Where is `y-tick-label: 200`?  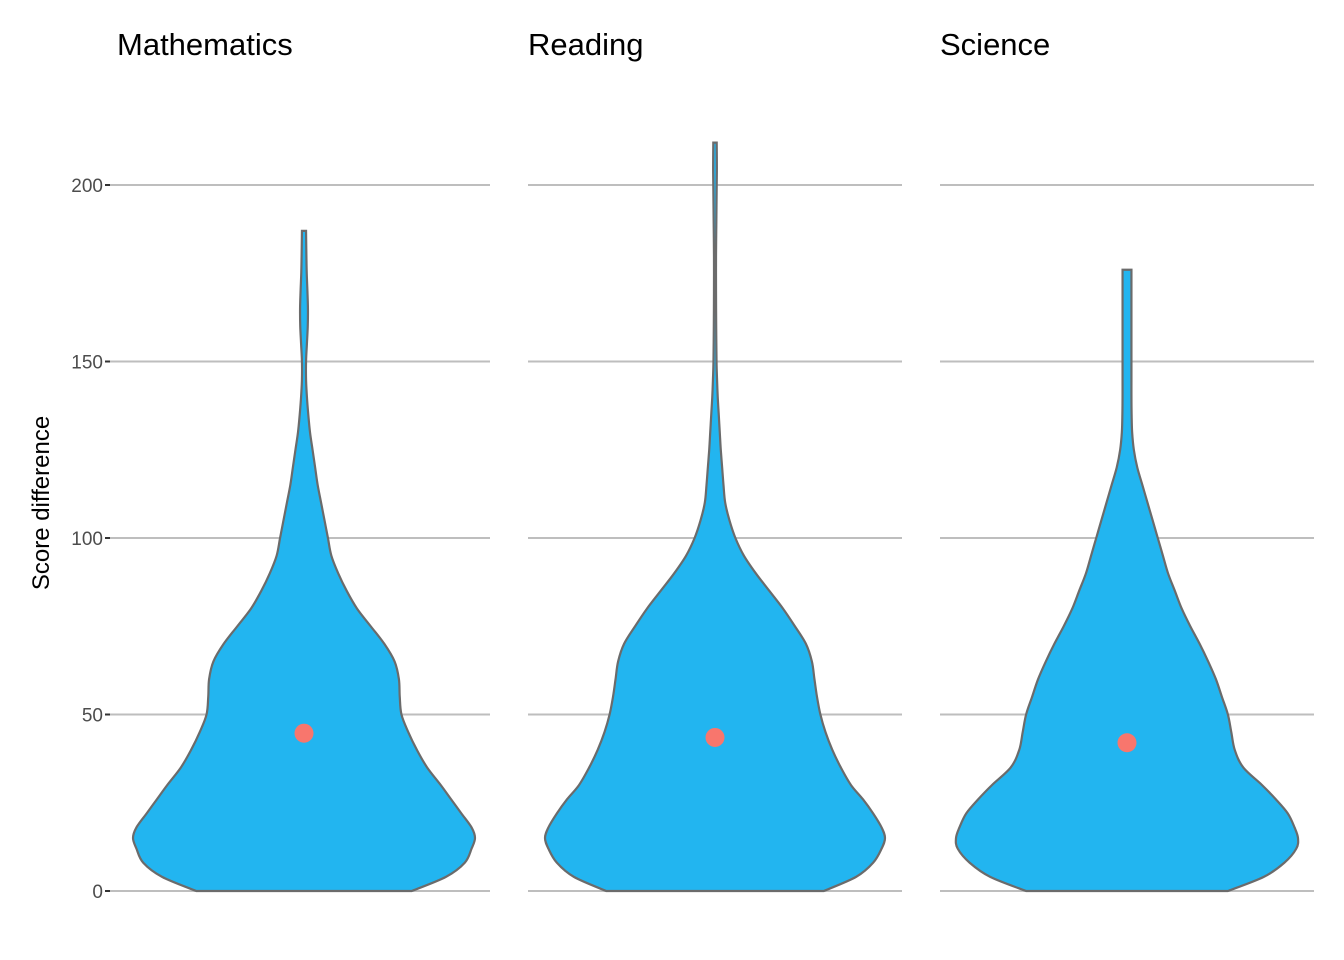
y-tick-label: 200 is located at coordinates (87, 186).